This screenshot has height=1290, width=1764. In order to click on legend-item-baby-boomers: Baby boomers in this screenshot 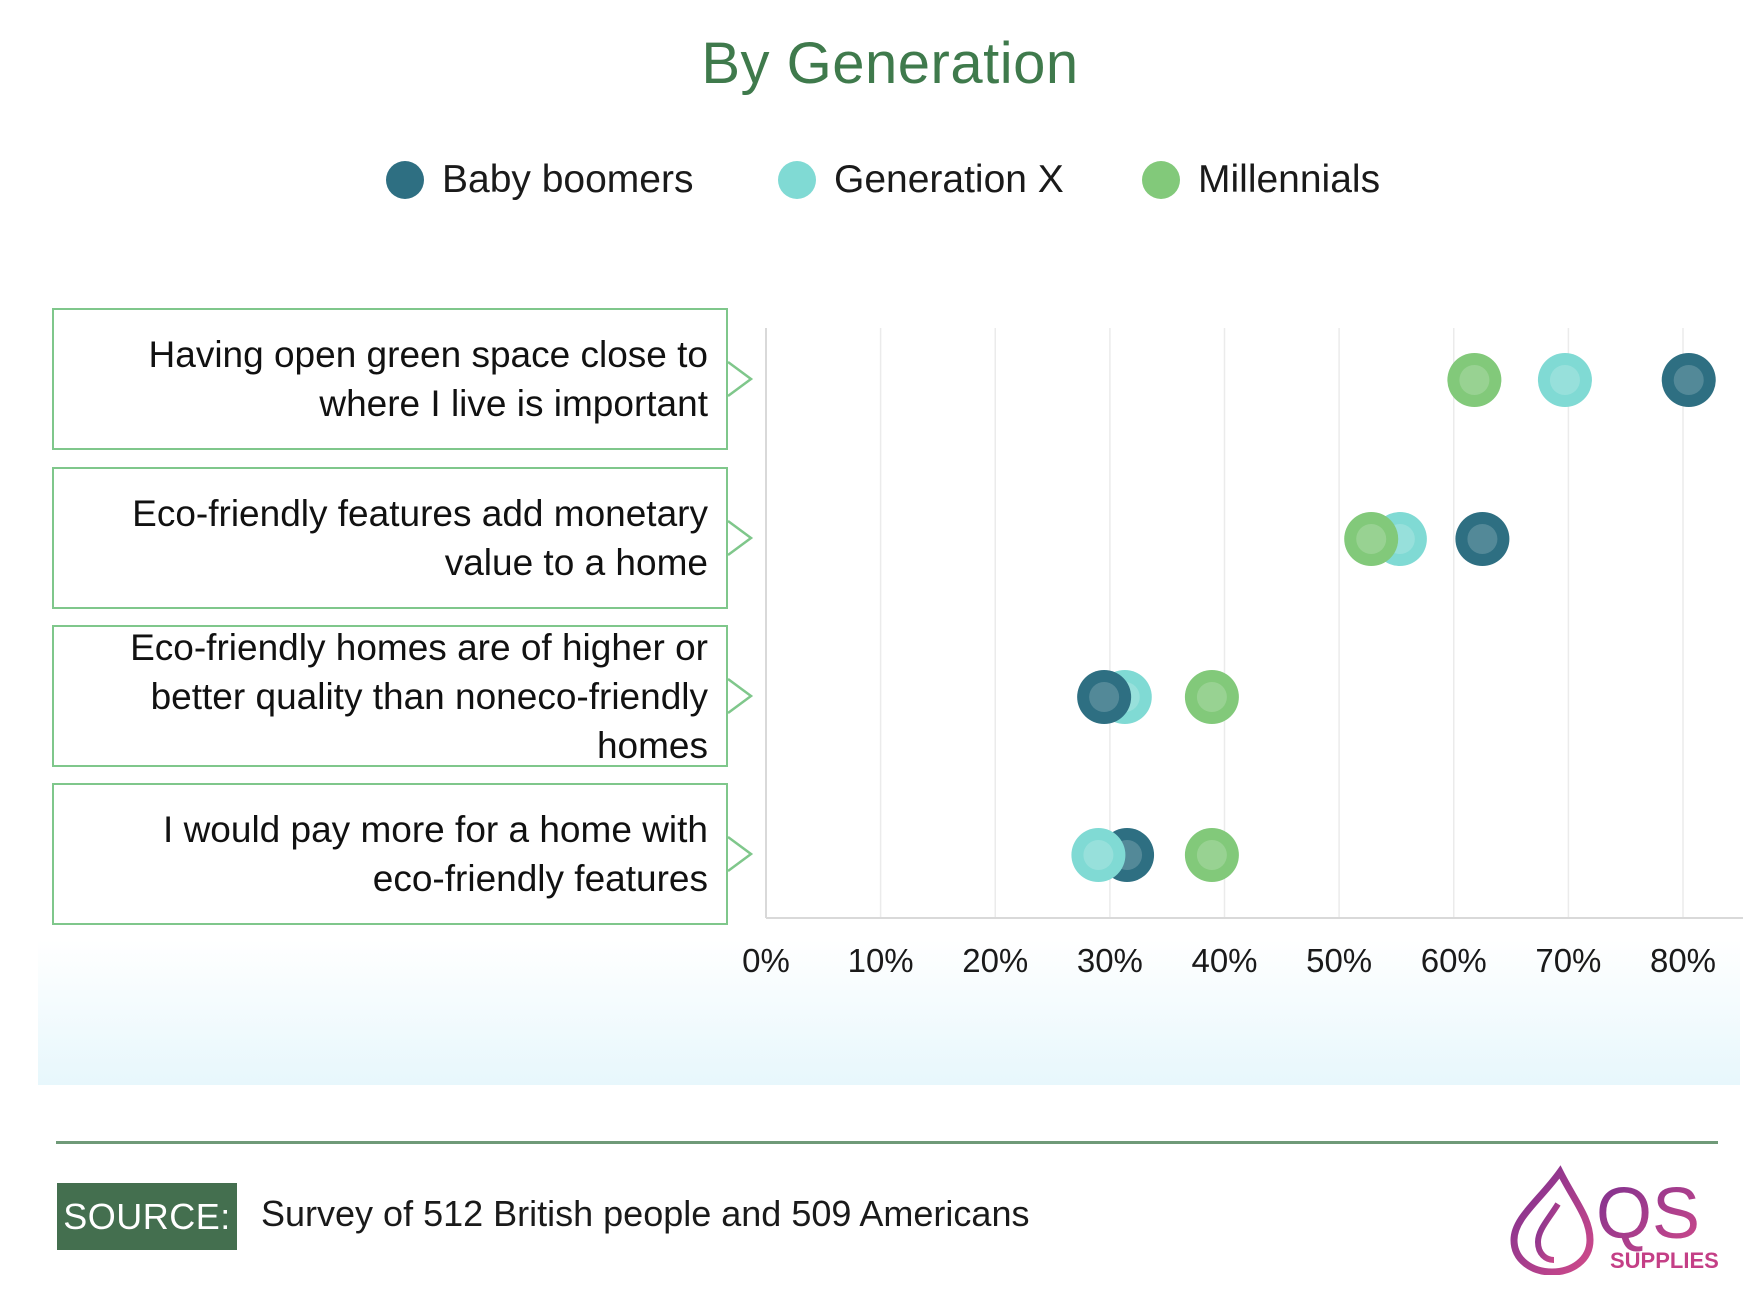, I will do `click(539, 180)`.